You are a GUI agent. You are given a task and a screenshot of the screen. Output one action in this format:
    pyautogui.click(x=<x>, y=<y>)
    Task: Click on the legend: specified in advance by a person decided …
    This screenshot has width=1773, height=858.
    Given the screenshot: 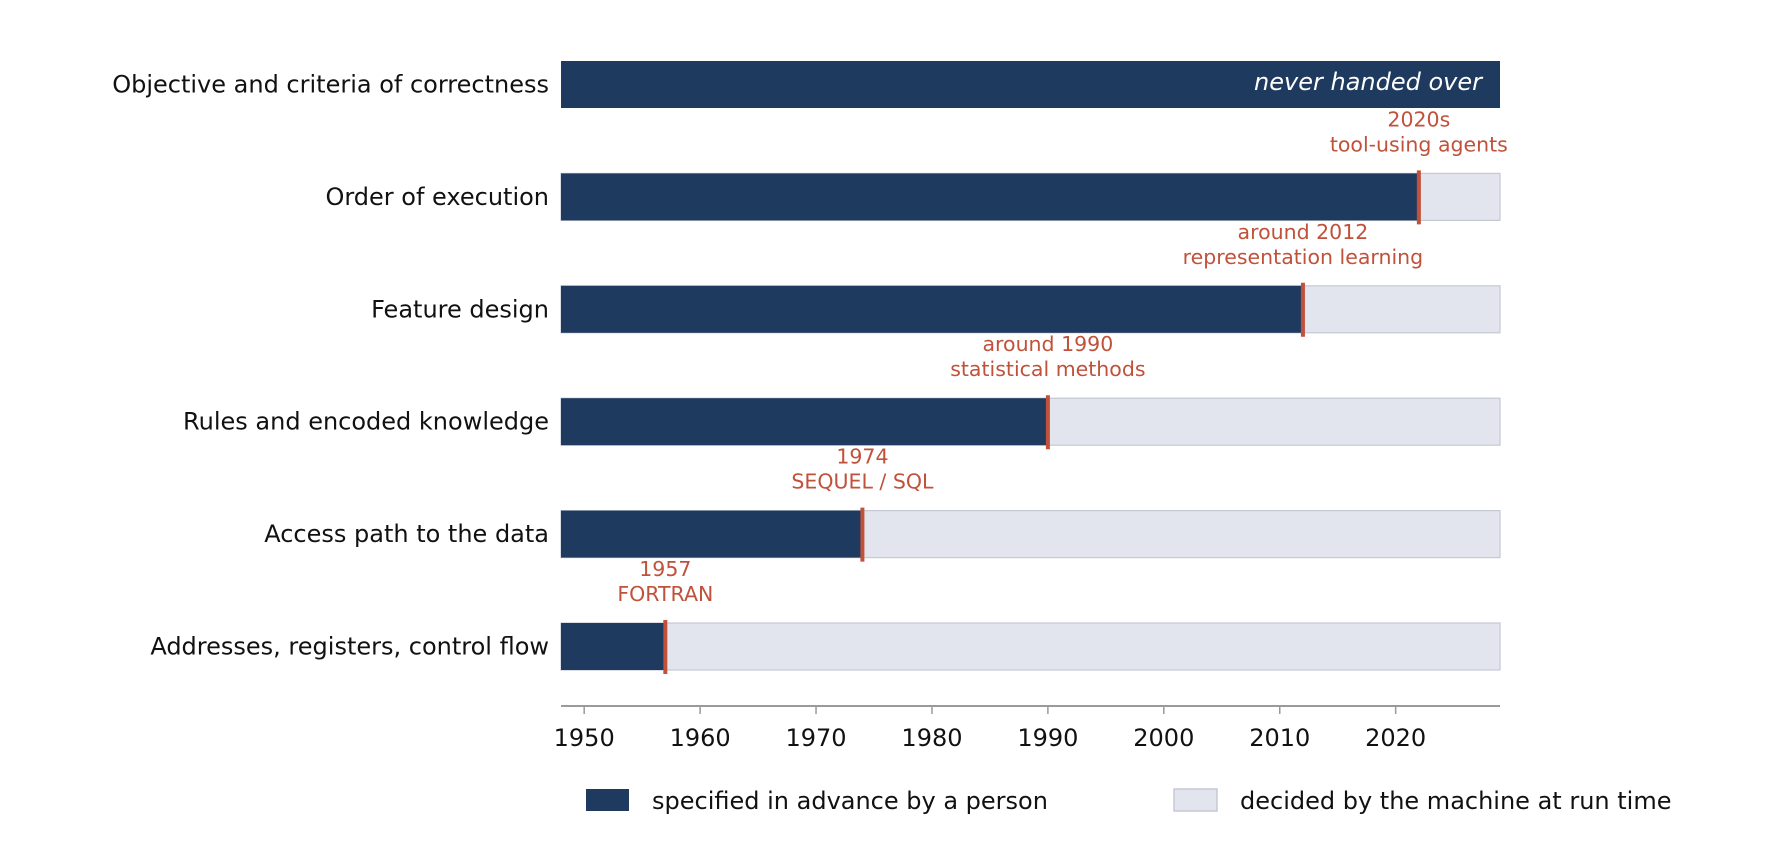 What is the action you would take?
    pyautogui.click(x=1128, y=801)
    